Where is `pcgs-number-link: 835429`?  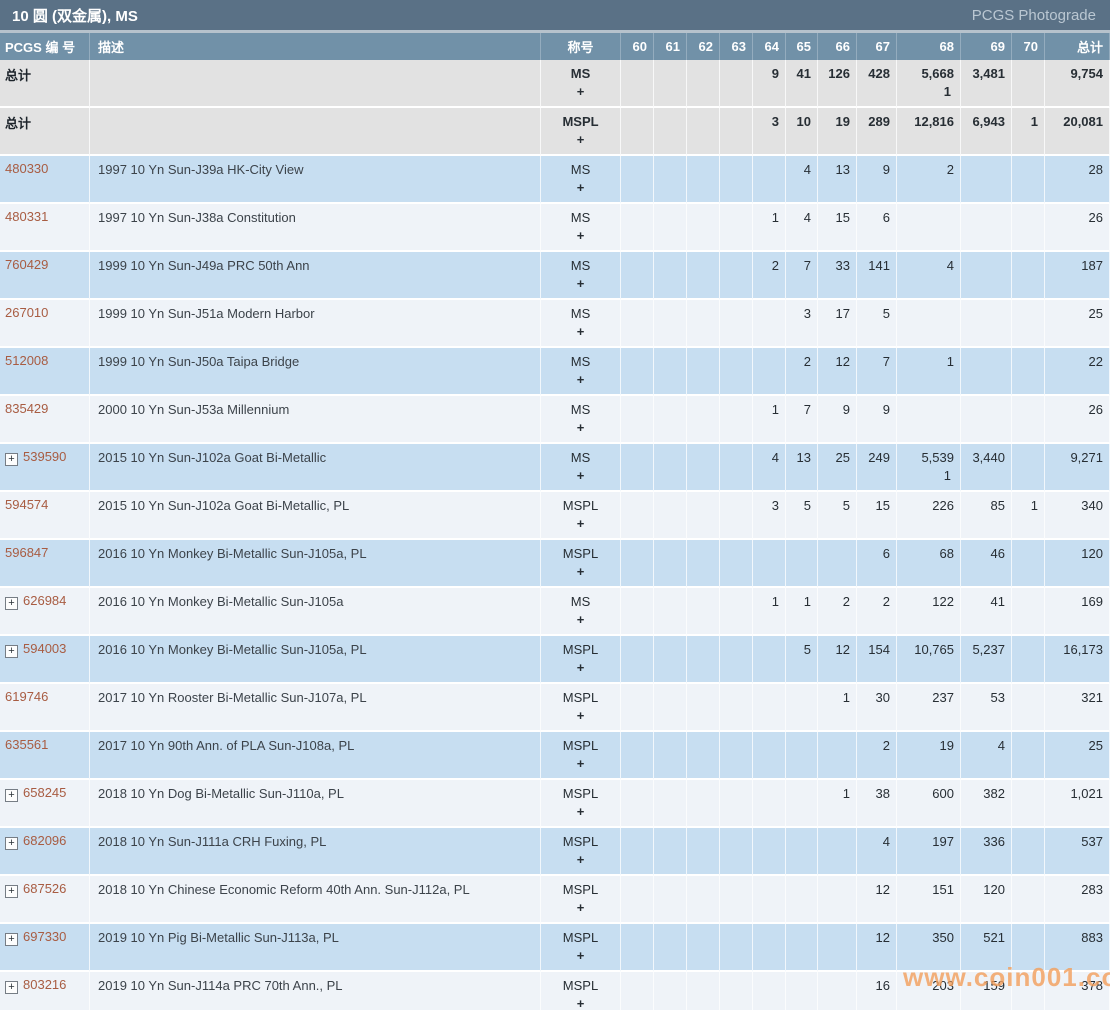 pcgs-number-link: 835429 is located at coordinates (27, 408).